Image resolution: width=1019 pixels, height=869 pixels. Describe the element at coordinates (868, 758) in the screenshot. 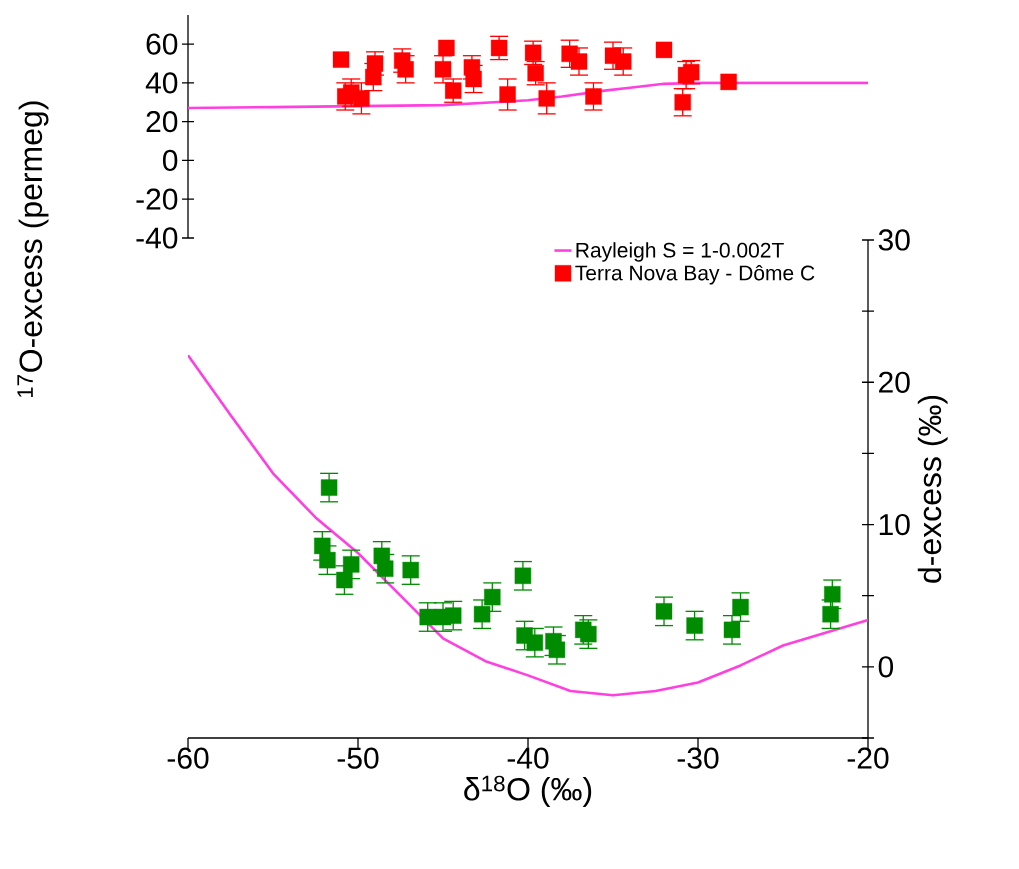

I see `x-tick-label: -20` at that location.